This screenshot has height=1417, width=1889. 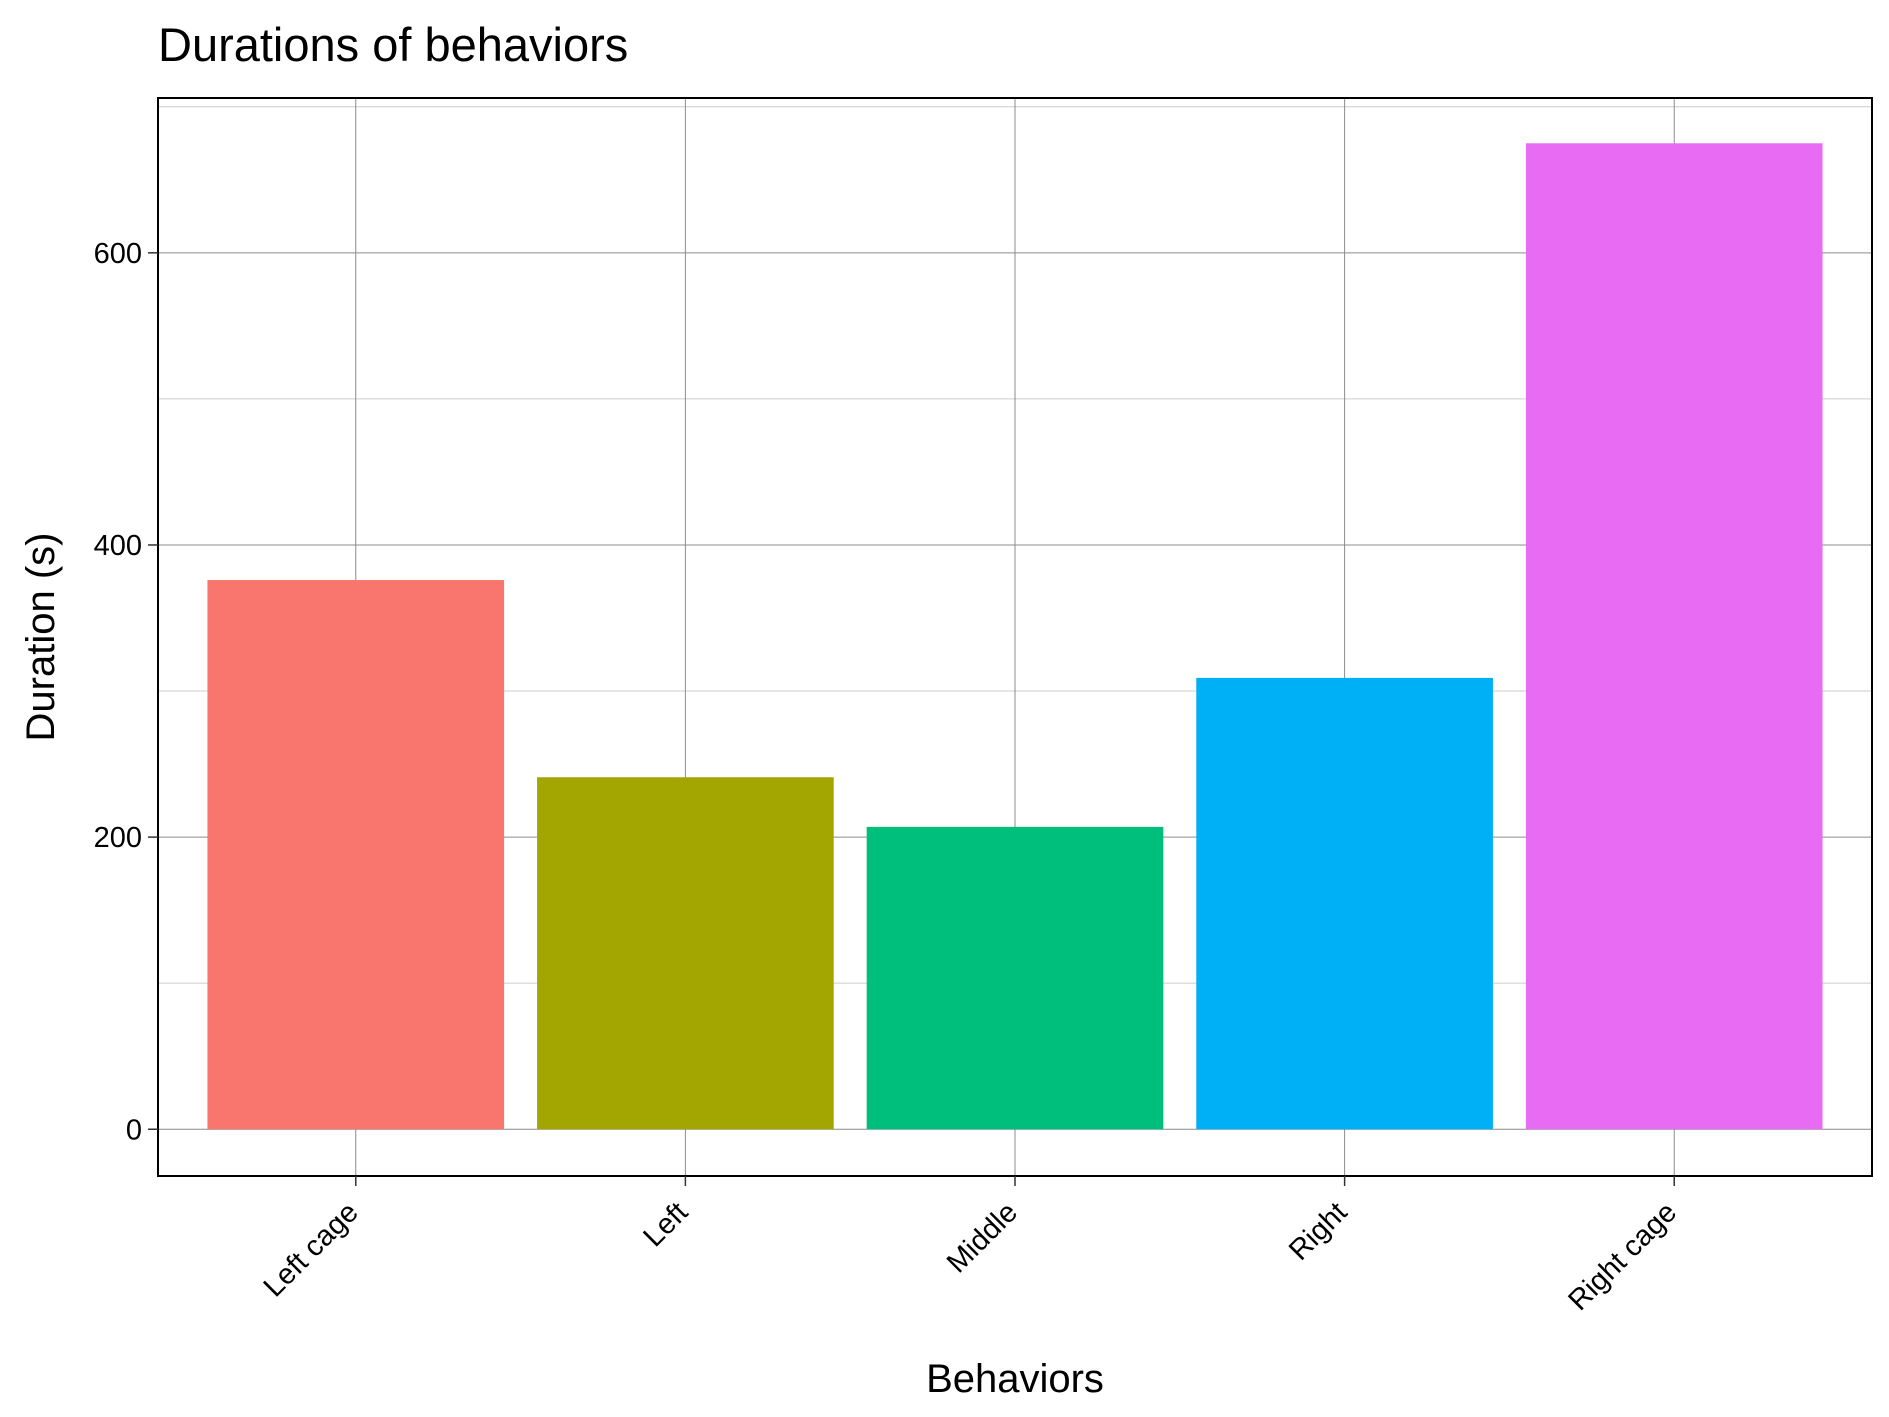 I want to click on x-tick-label: Middle, so click(x=982, y=1237).